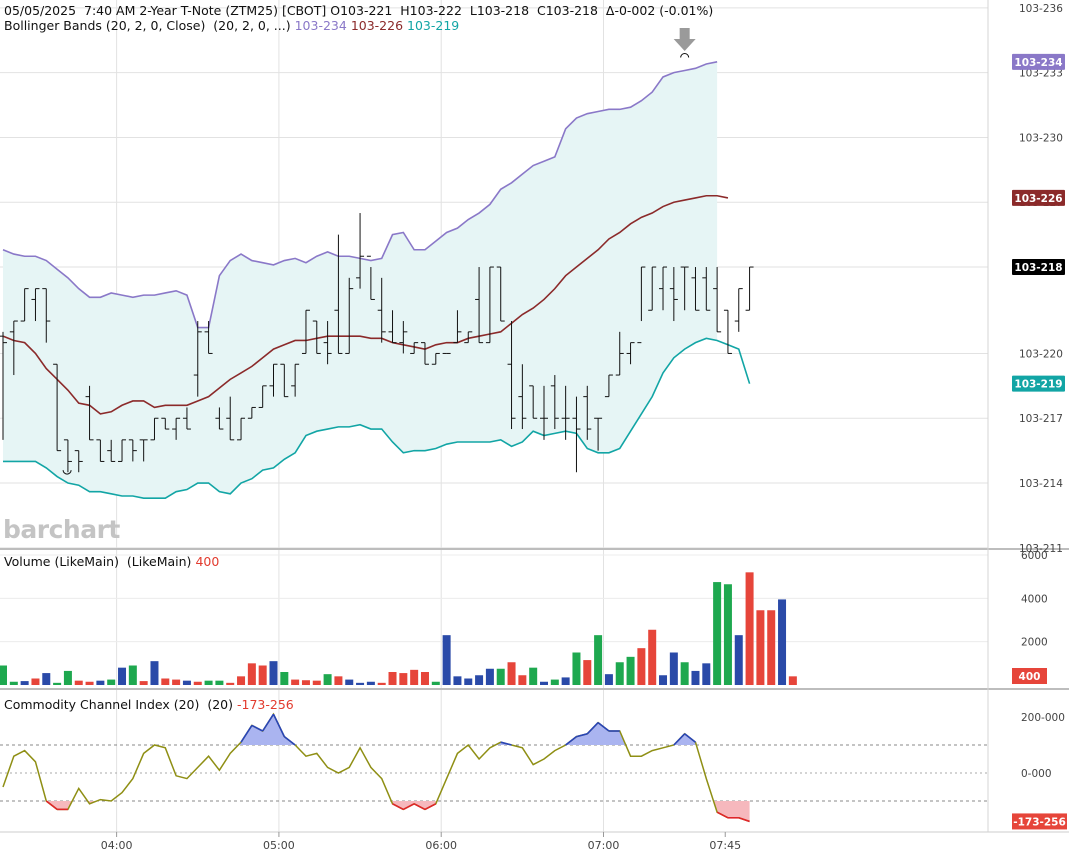  Describe the element at coordinates (70, 10) in the screenshot. I see `header-datetime: 05/05/2025 7:40 AM` at that location.